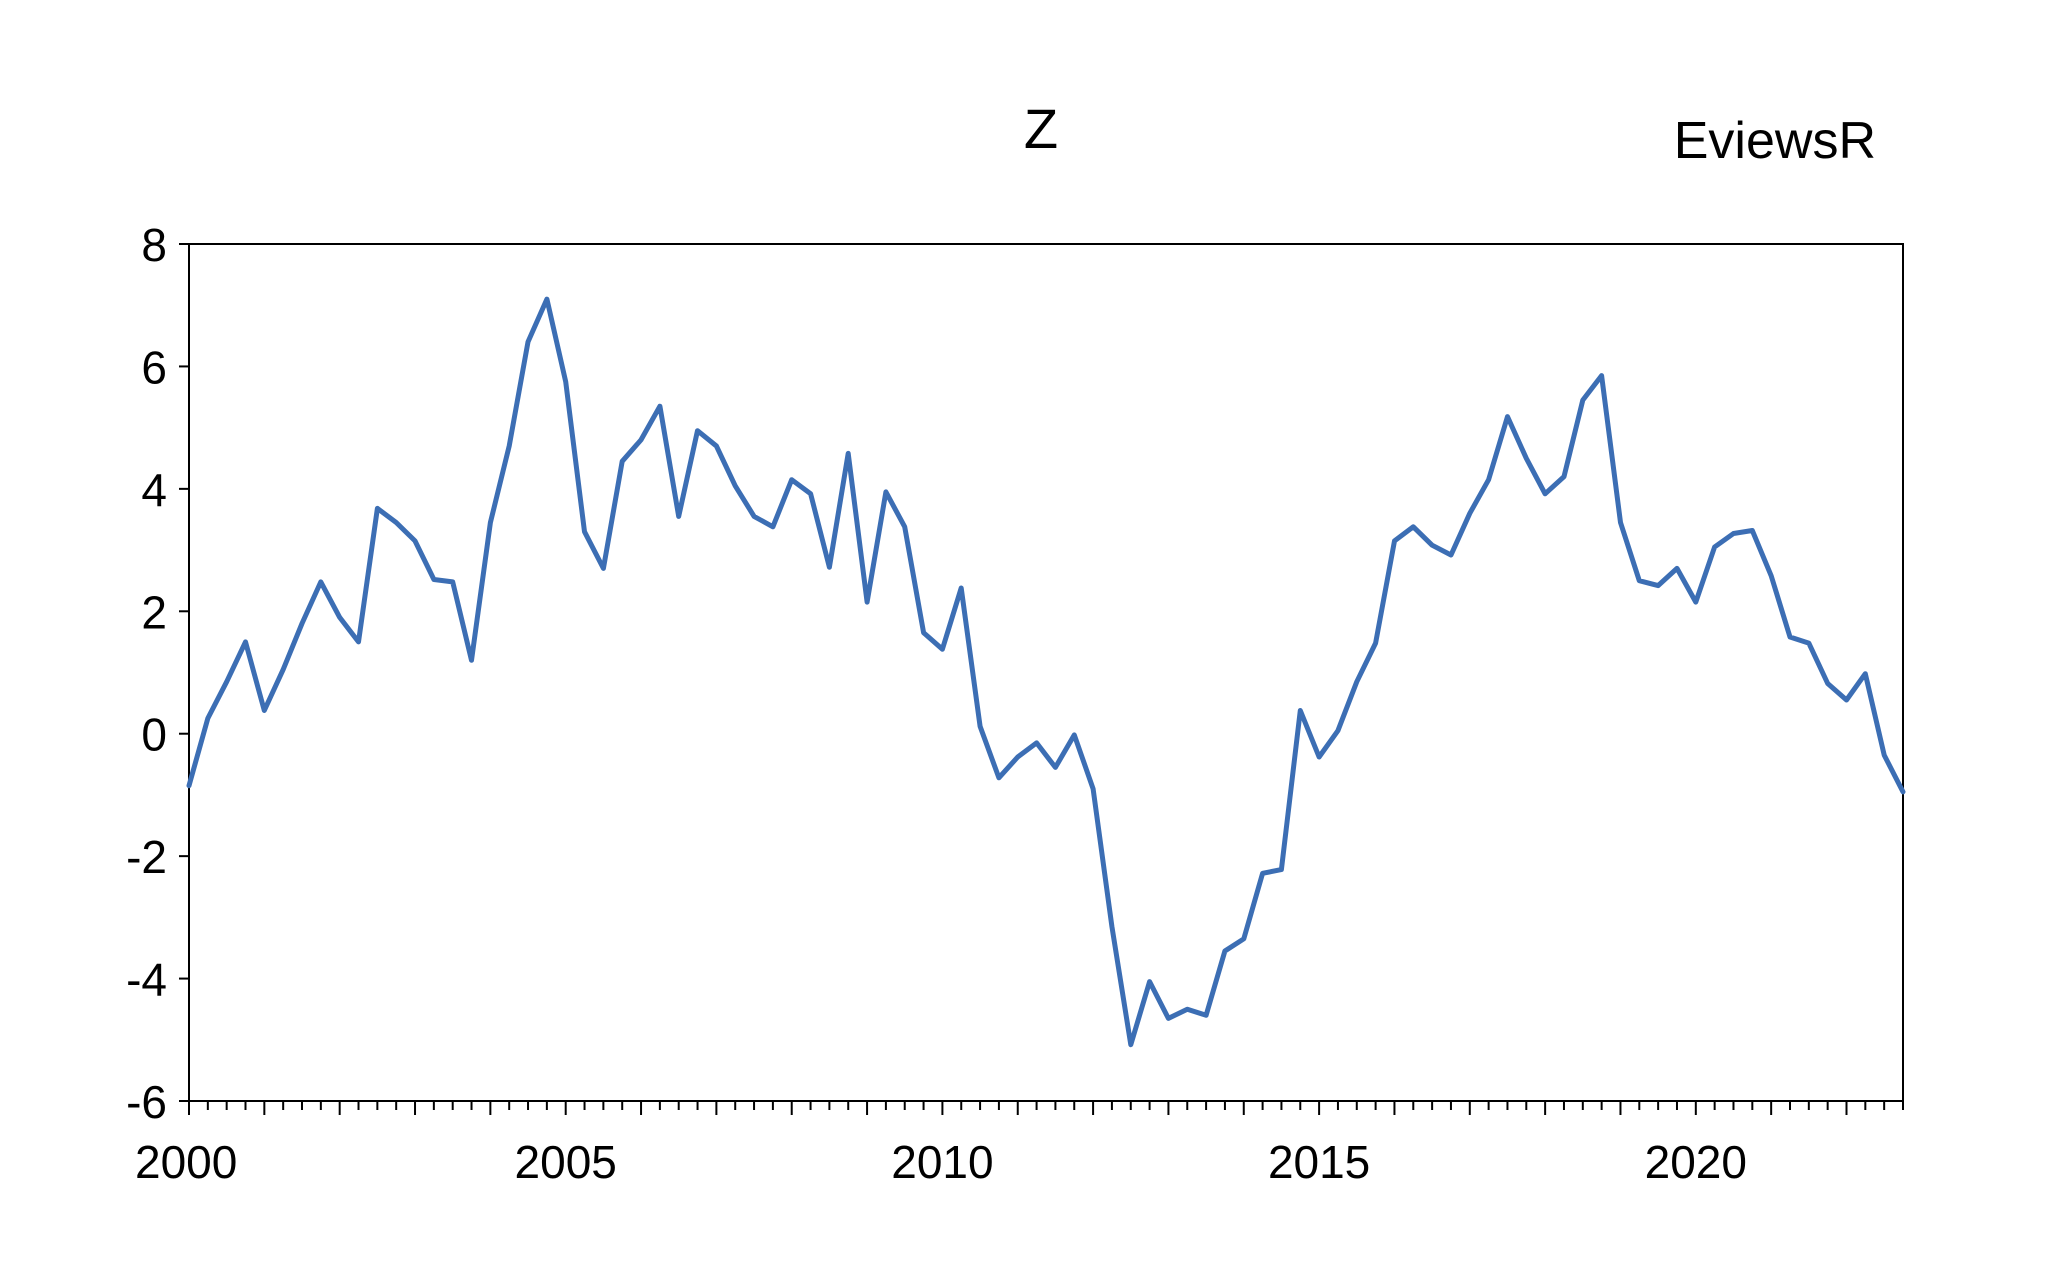 Image resolution: width=2047 pixels, height=1278 pixels. I want to click on y-tick-label: -2, so click(146, 857).